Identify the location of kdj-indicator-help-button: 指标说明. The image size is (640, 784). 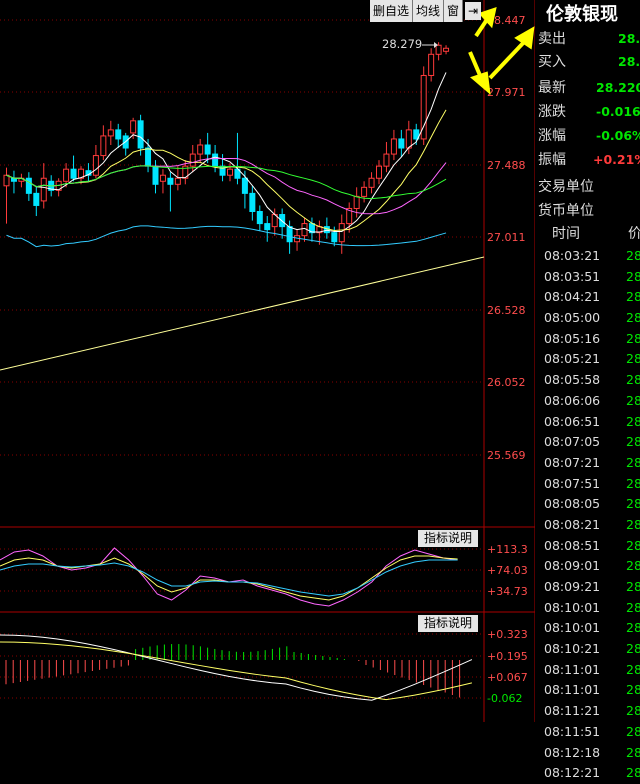
(448, 538).